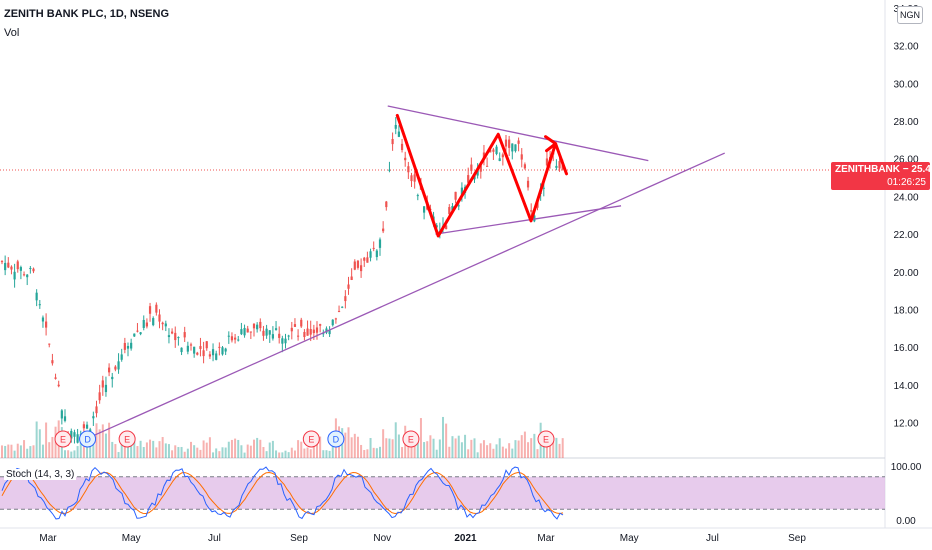 The height and width of the screenshot is (550, 932). Describe the element at coordinates (481, 175) in the screenshot. I see `annotation-zigzag` at that location.